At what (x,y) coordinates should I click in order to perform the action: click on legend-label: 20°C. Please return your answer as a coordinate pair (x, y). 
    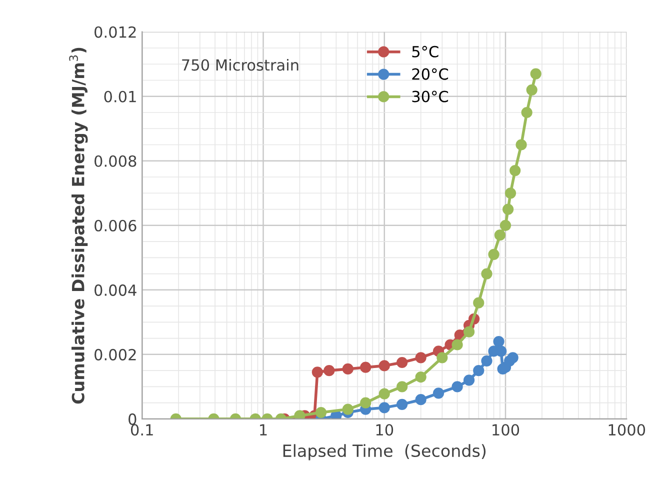
    Looking at the image, I should click on (430, 74).